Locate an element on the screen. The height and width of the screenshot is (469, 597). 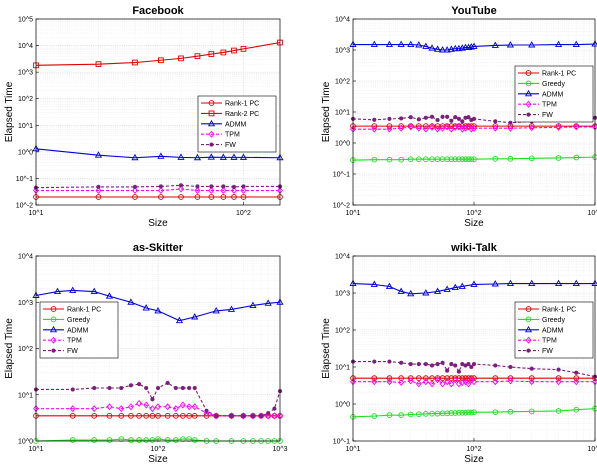
chart-title: wiki-Talk is located at coordinates (474, 248).